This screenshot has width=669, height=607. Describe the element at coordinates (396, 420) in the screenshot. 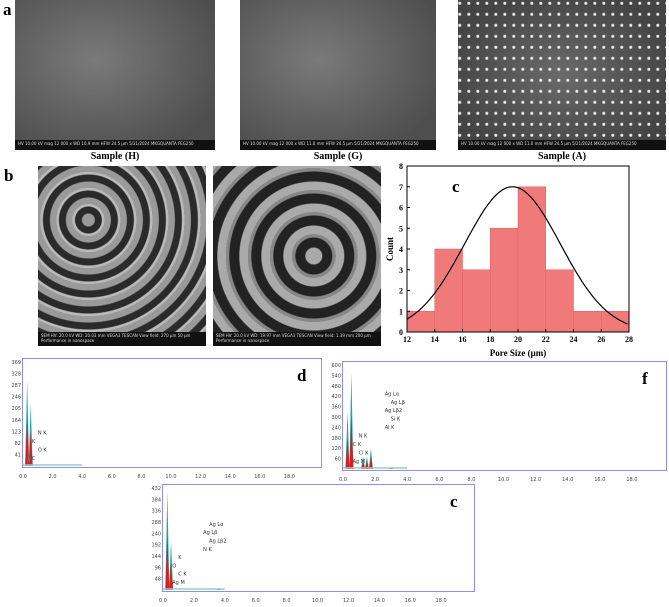

I see `peak-label: Si K` at that location.